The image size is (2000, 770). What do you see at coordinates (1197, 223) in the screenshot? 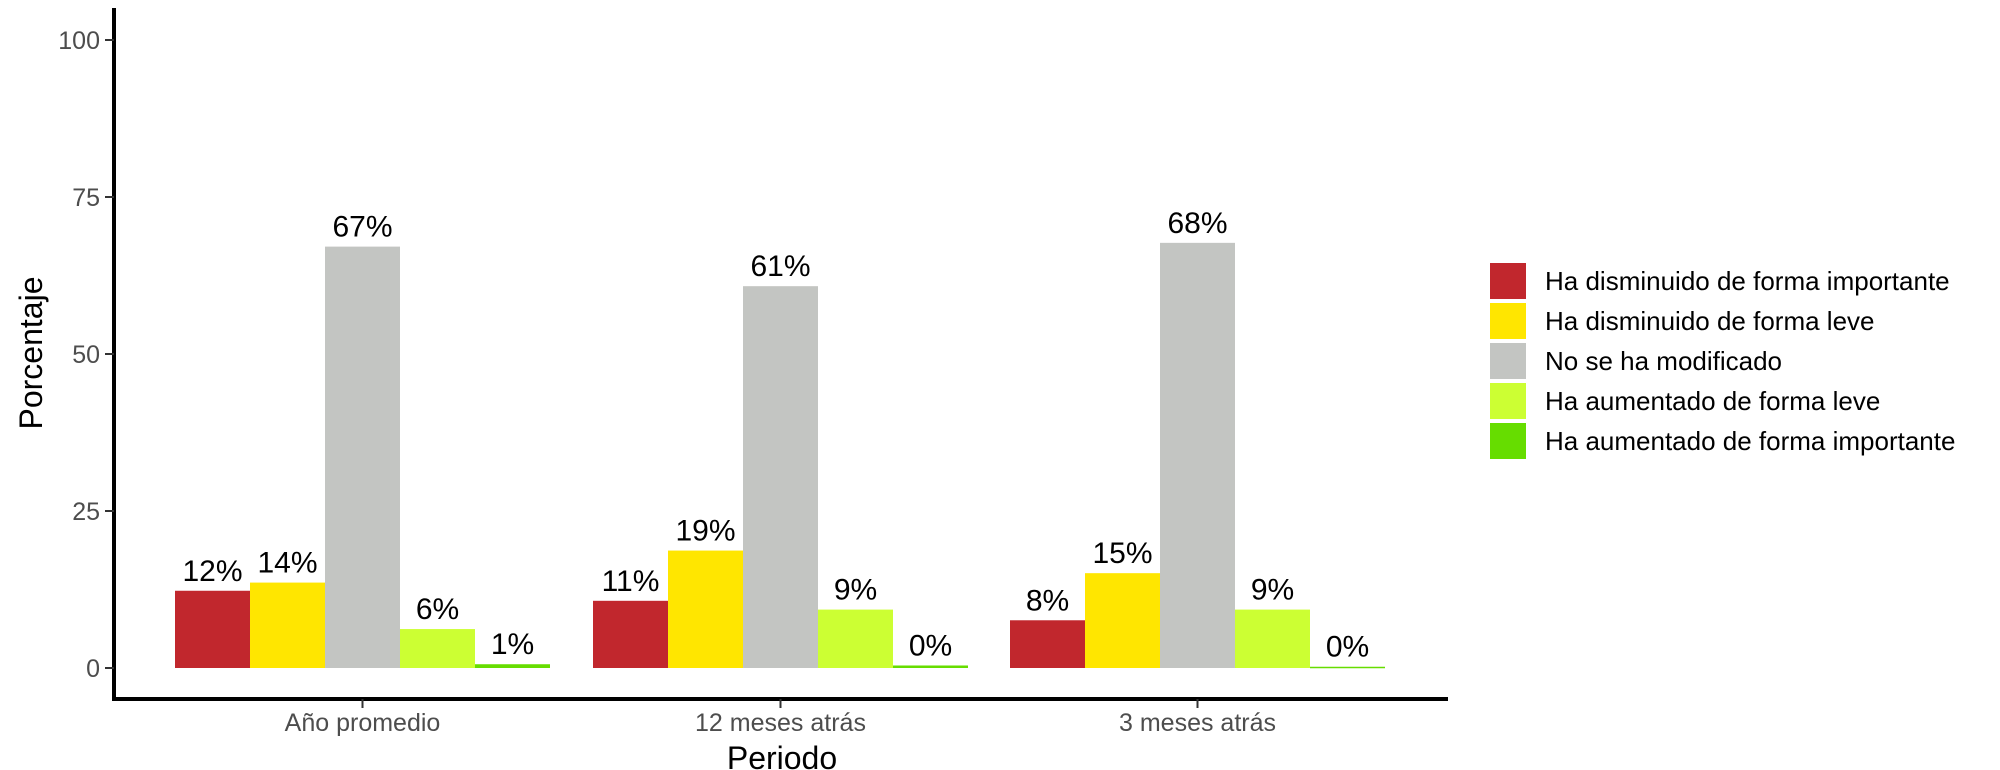
I see `data-label: 68%` at bounding box center [1197, 223].